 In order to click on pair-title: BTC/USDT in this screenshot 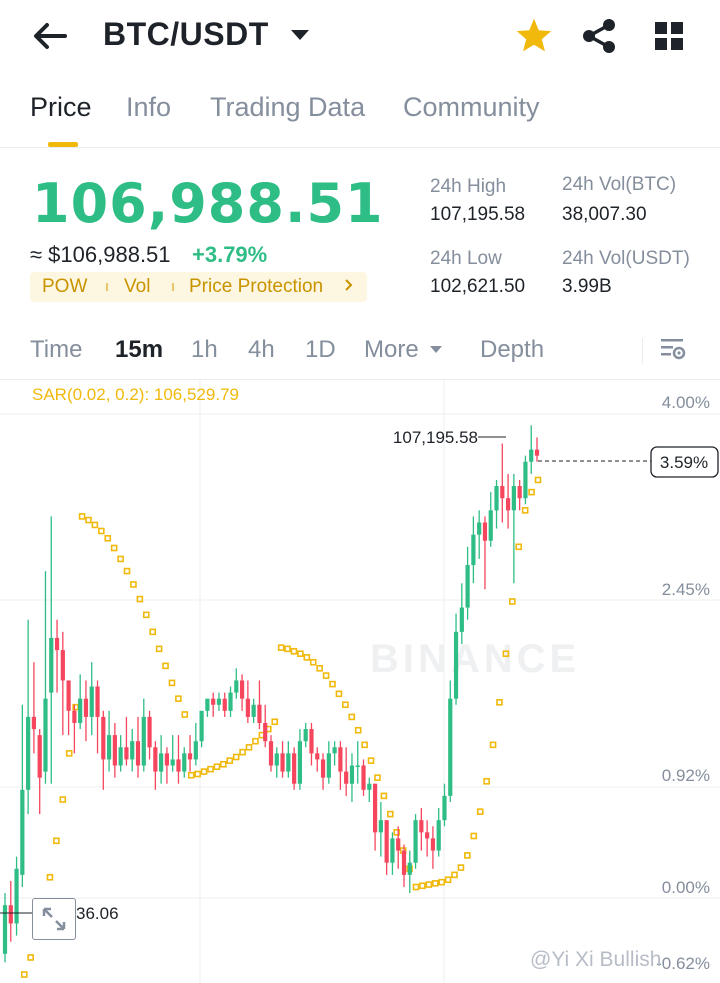, I will do `click(186, 34)`.